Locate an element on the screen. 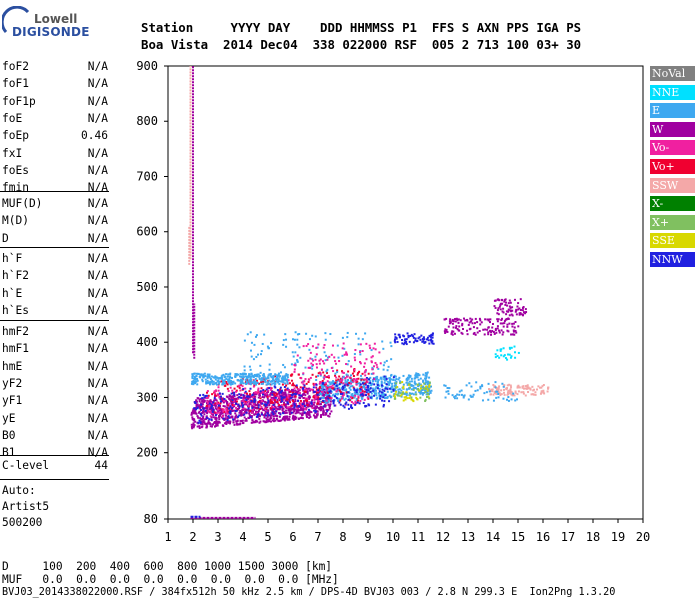 This screenshot has height=600, width=700. logo-digisonde: DIGISONDE is located at coordinates (51, 32).